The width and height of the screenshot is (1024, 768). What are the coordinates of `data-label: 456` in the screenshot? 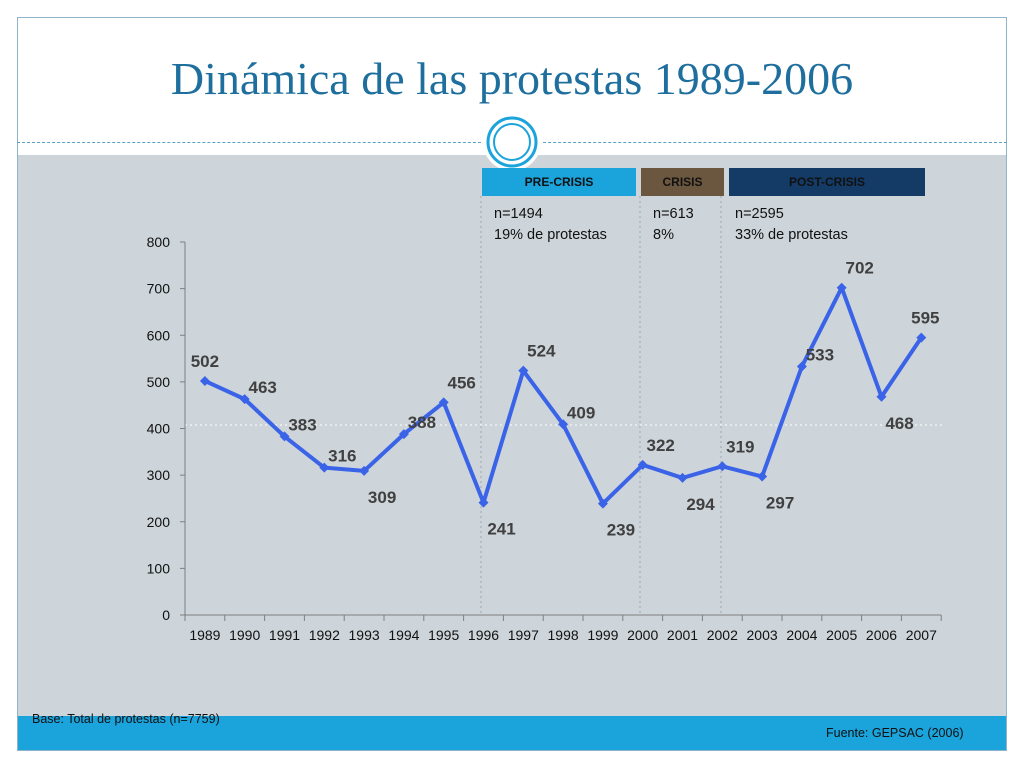 It's located at (462, 382).